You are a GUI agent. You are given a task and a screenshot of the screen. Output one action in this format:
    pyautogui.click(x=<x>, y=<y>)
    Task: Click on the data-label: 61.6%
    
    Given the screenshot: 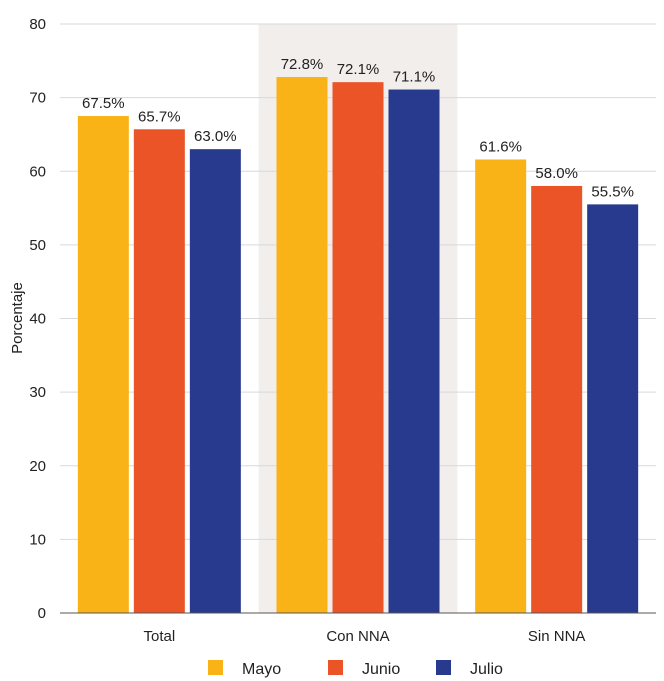 What is the action you would take?
    pyautogui.click(x=500, y=146)
    